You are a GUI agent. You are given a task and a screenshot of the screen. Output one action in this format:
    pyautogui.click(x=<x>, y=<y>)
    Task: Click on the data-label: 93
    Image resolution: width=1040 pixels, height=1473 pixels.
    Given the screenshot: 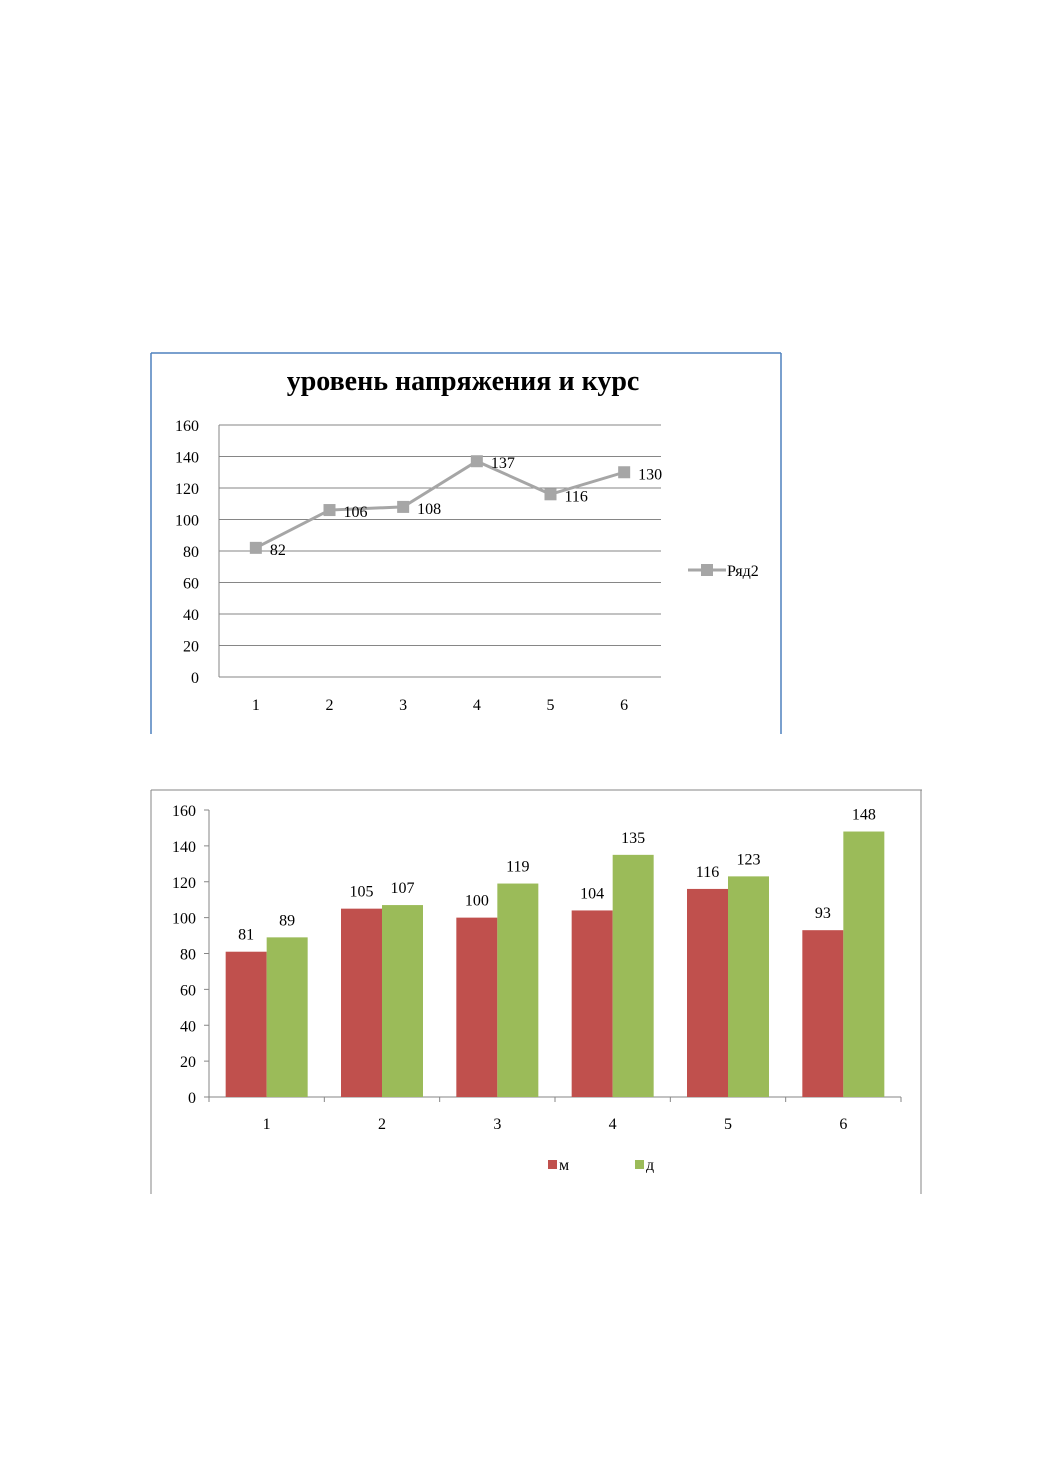 What is the action you would take?
    pyautogui.click(x=823, y=913)
    